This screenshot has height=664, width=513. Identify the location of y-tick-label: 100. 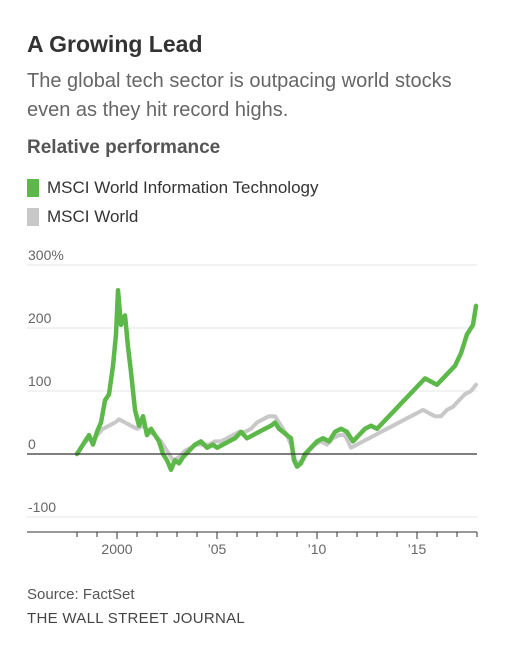
(40, 381).